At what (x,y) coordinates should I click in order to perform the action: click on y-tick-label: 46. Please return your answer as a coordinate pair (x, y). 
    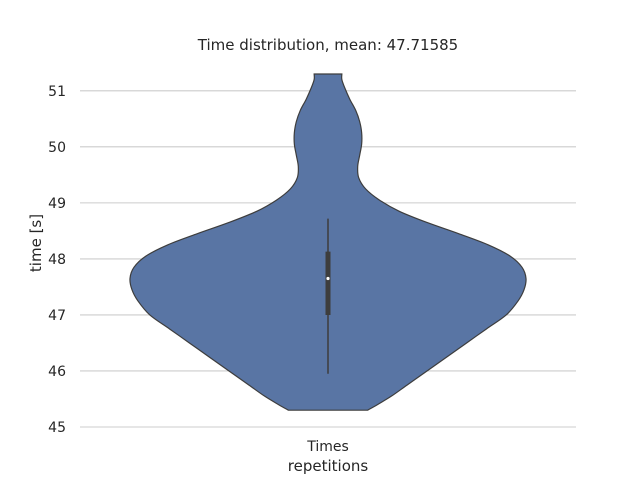
    Looking at the image, I should click on (57, 372).